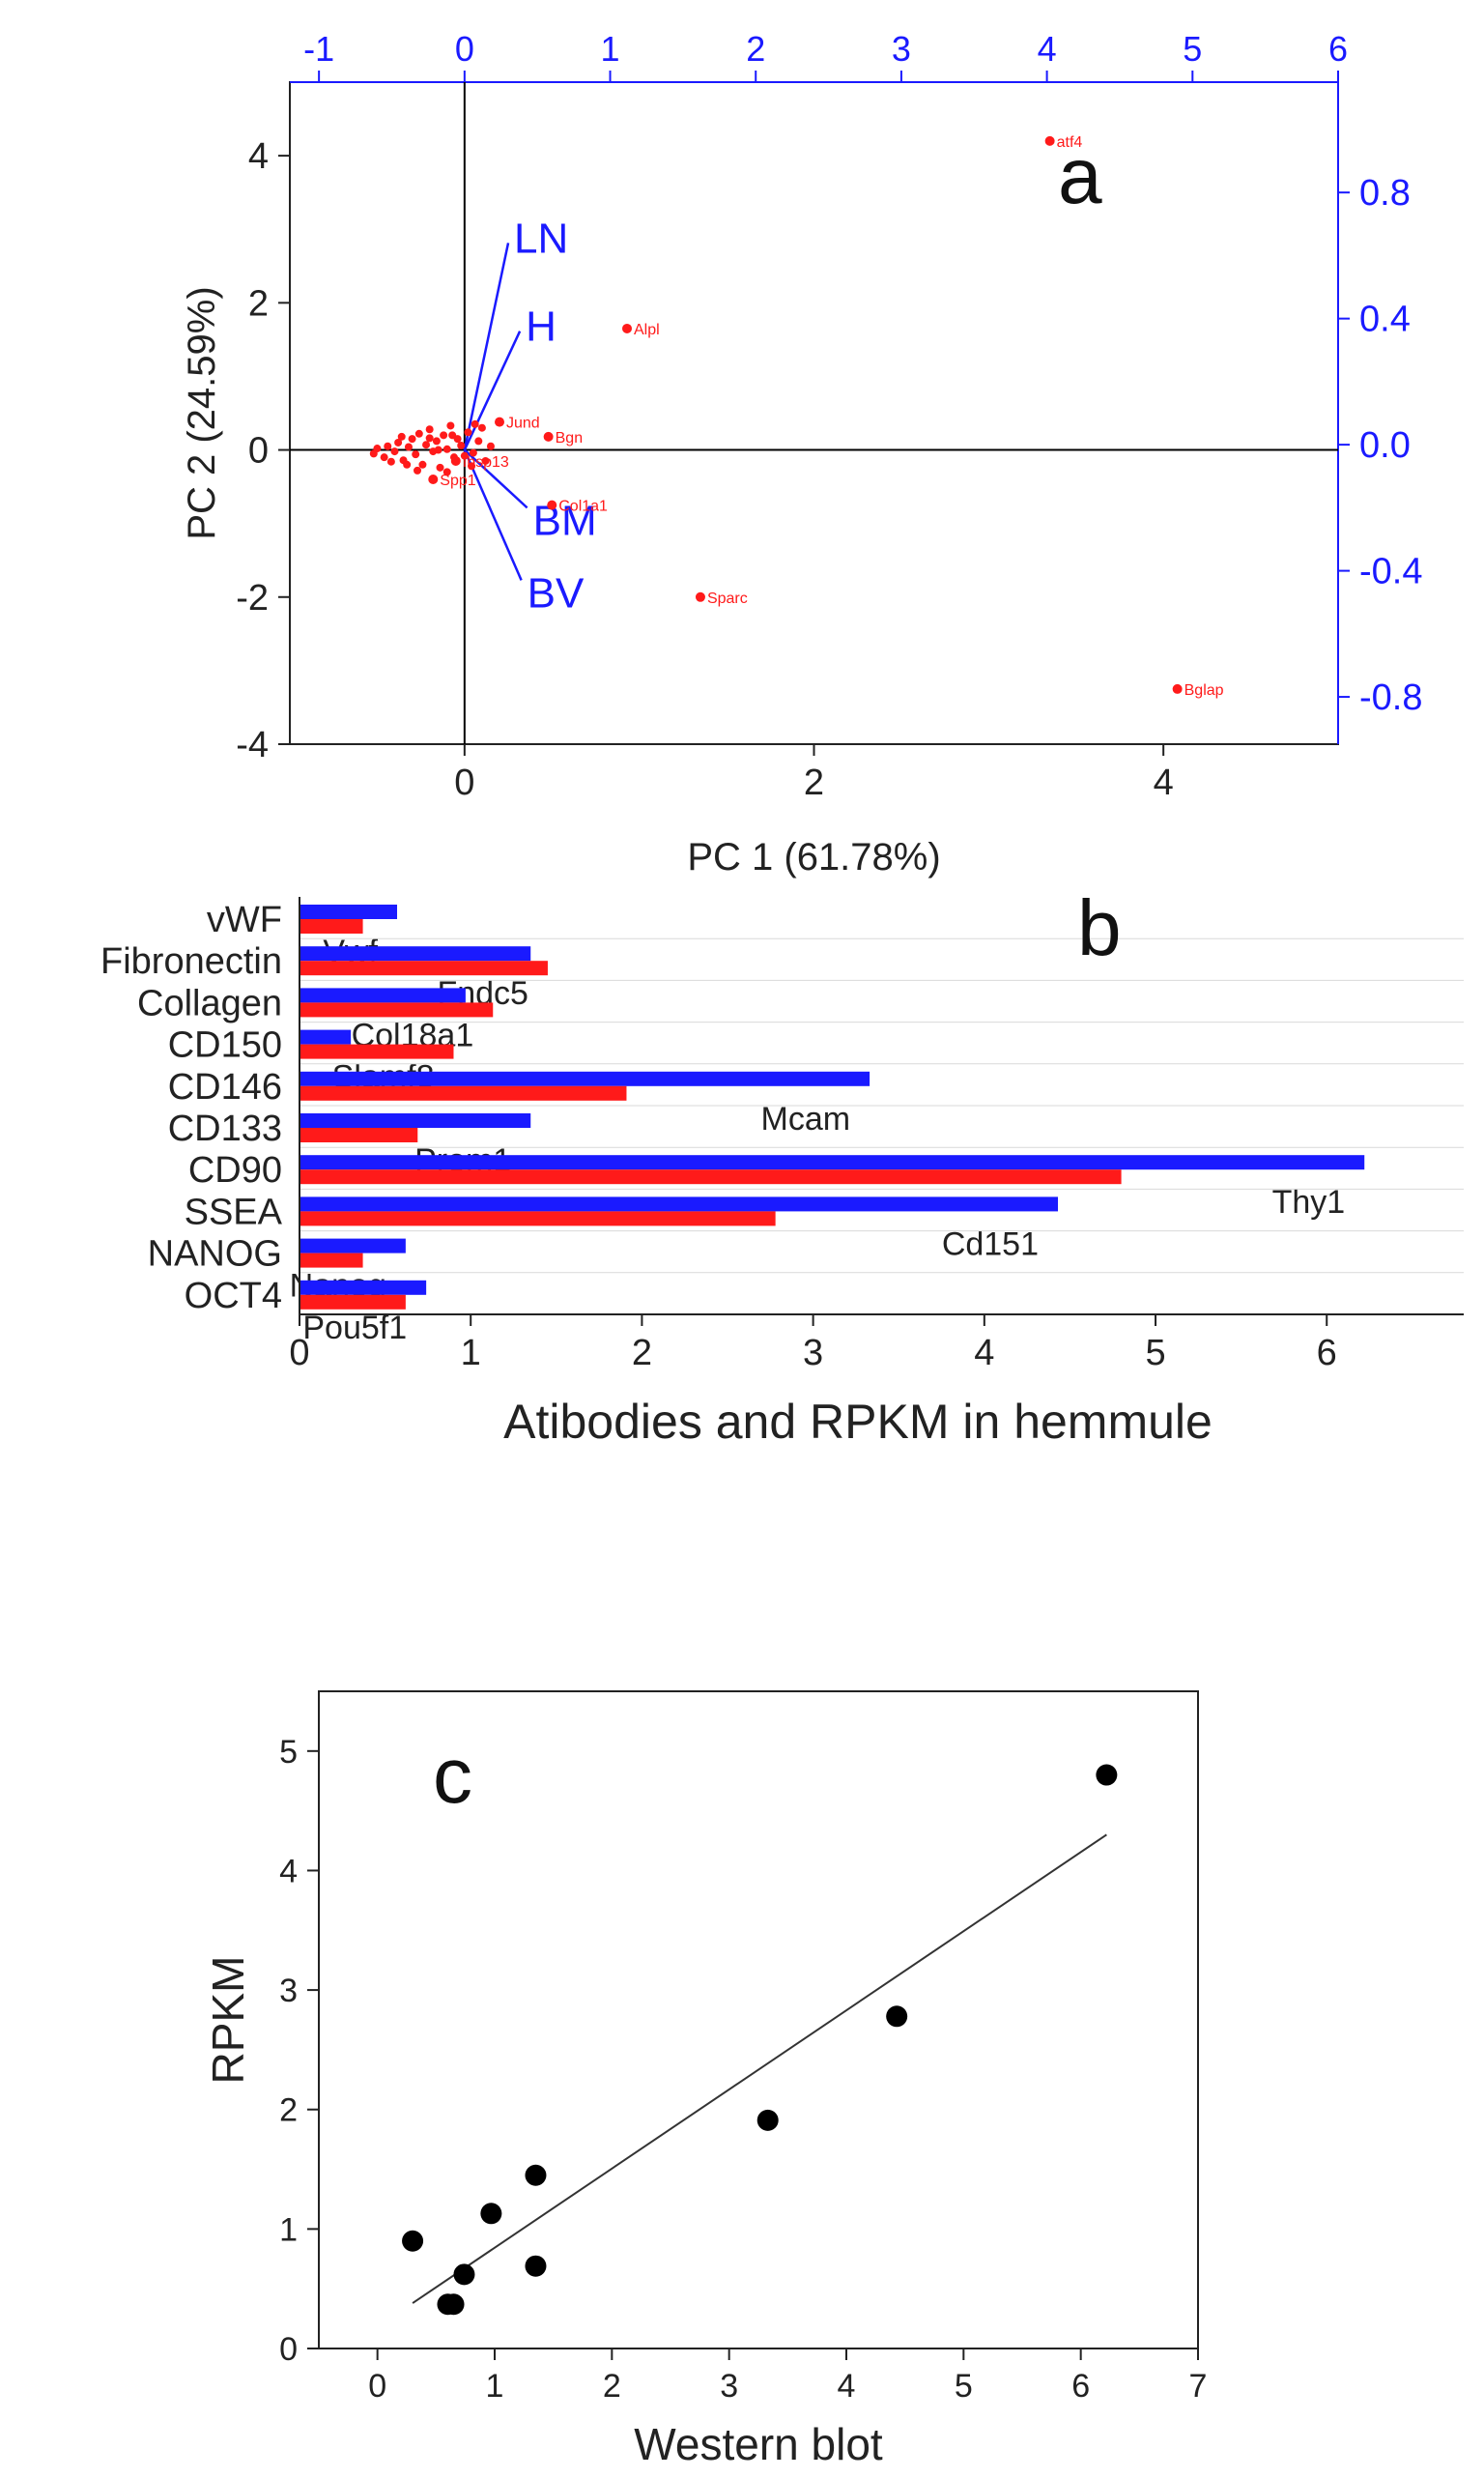  What do you see at coordinates (377, 2386) in the screenshot?
I see `x-tick-label-c: 0` at bounding box center [377, 2386].